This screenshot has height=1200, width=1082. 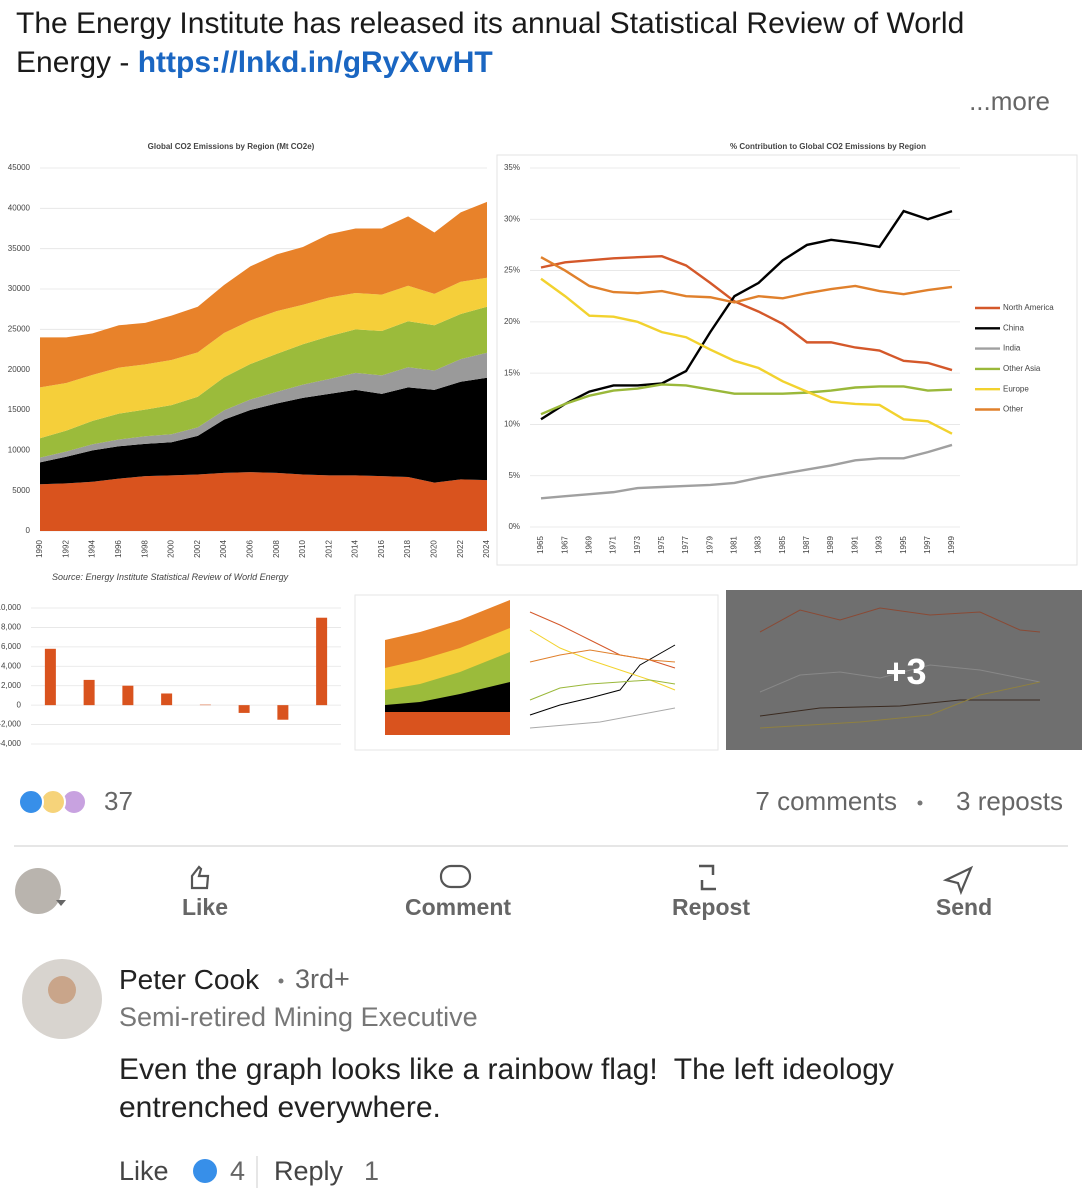 What do you see at coordinates (879, 545) in the screenshot?
I see `x-tick-label: 1993` at bounding box center [879, 545].